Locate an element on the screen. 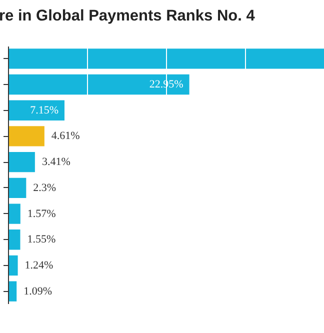  data-label: 1.57% is located at coordinates (41, 214).